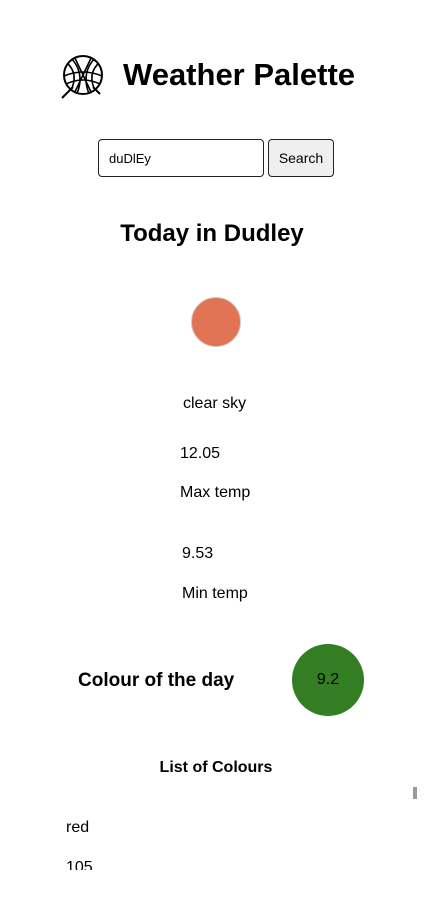  I want to click on weather-colour-dot, so click(216, 322).